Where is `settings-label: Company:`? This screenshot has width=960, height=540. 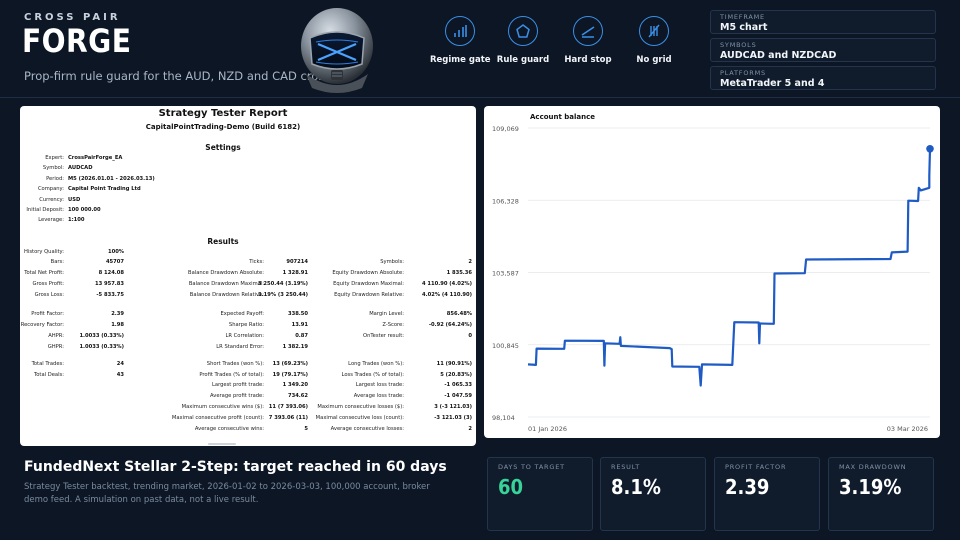 settings-label: Company: is located at coordinates (50, 189).